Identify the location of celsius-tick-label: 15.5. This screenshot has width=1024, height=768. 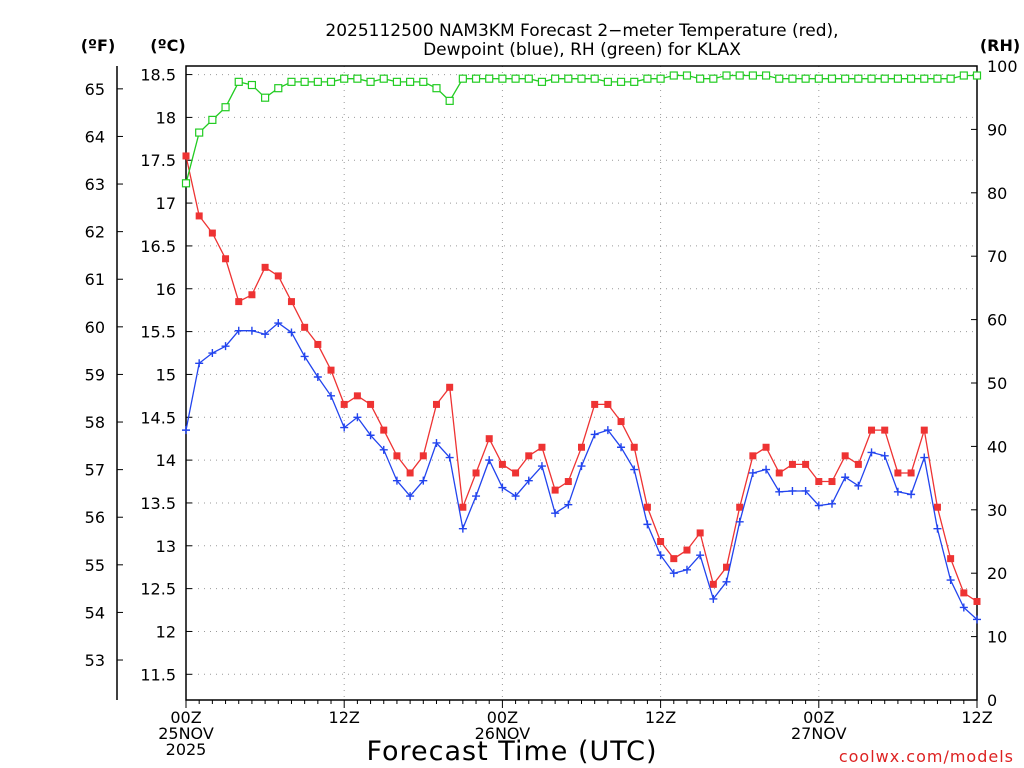
(158, 332).